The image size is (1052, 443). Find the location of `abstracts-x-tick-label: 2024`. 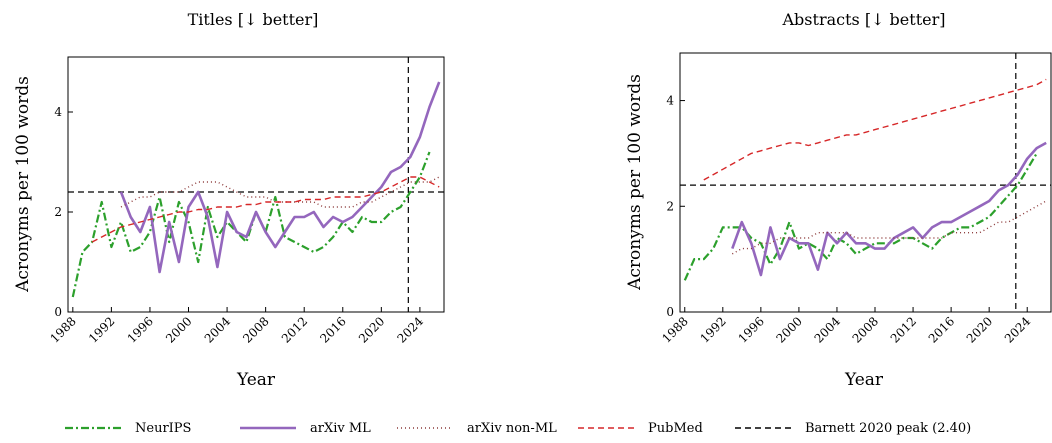

abstracts-x-tick-label: 2024 is located at coordinates (1018, 330).